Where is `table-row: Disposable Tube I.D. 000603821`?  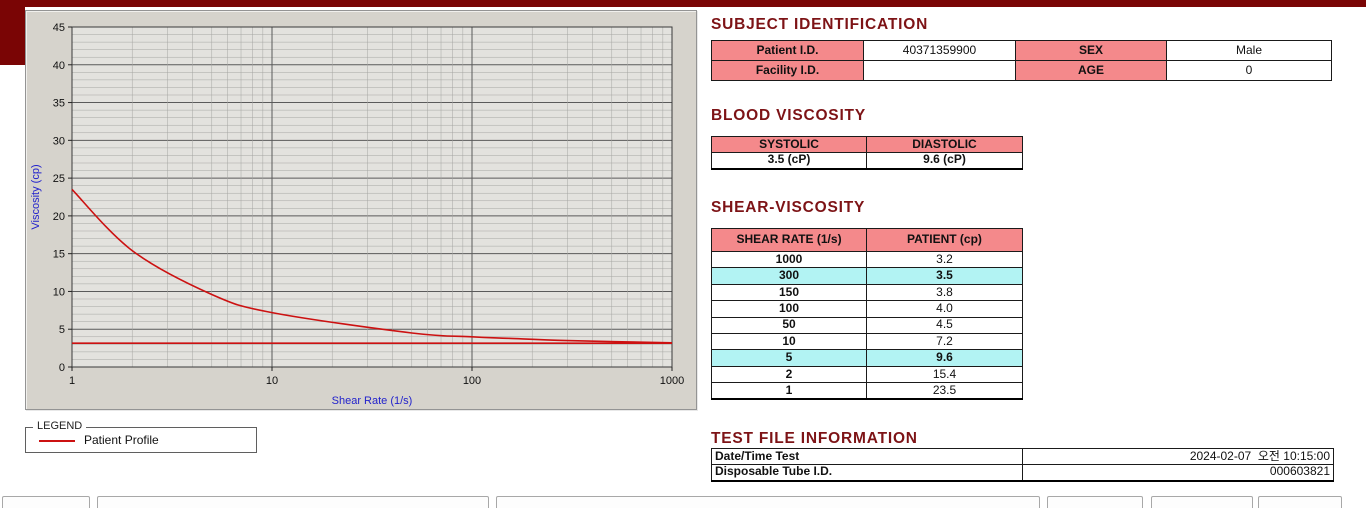
table-row: Disposable Tube I.D. 000603821 is located at coordinates (1022, 473).